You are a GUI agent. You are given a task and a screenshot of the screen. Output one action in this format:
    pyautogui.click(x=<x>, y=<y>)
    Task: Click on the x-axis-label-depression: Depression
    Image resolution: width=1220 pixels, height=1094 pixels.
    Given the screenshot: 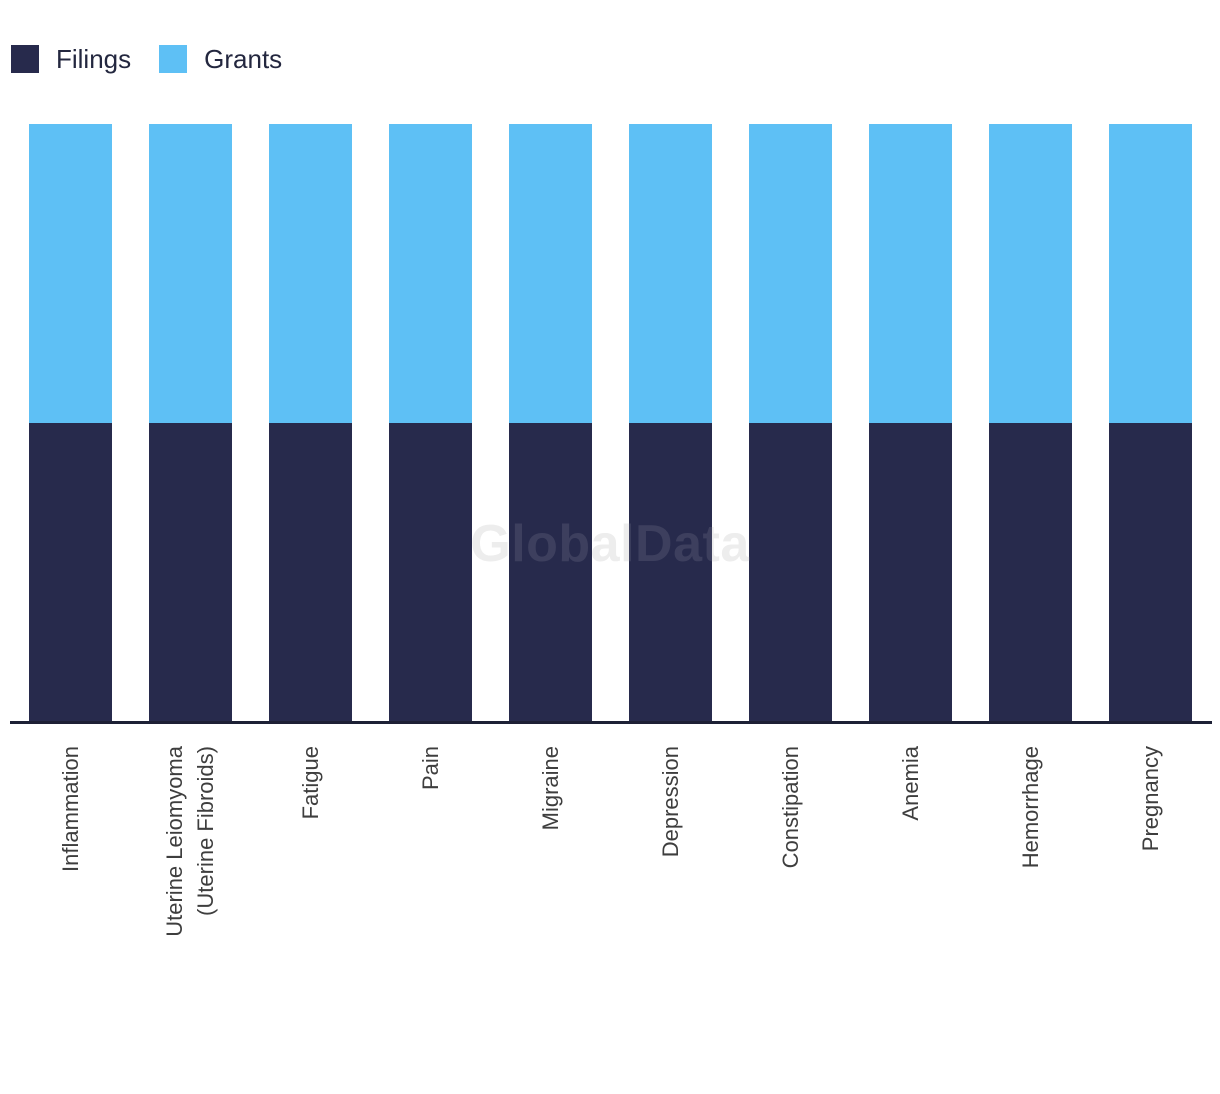 What is the action you would take?
    pyautogui.click(x=670, y=802)
    